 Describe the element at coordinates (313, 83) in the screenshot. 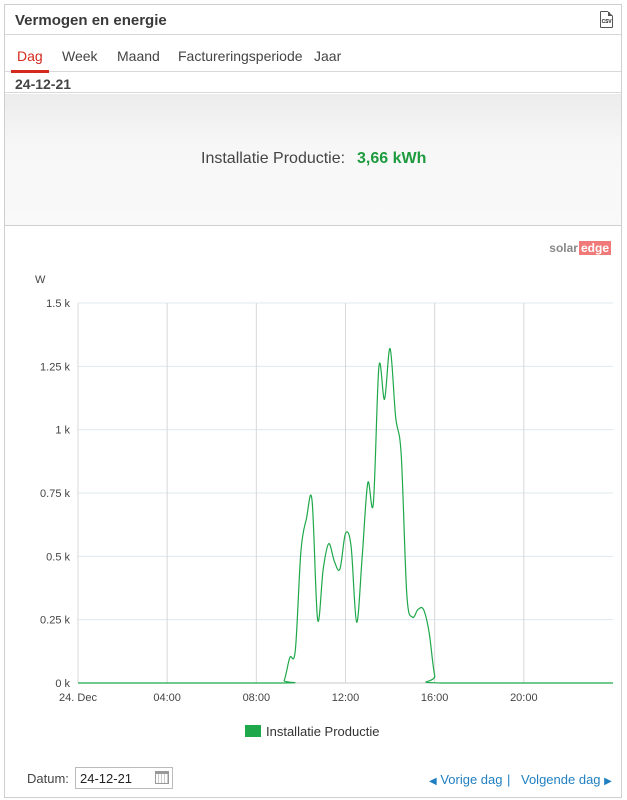

I see `current-date-row: 24-12-21` at that location.